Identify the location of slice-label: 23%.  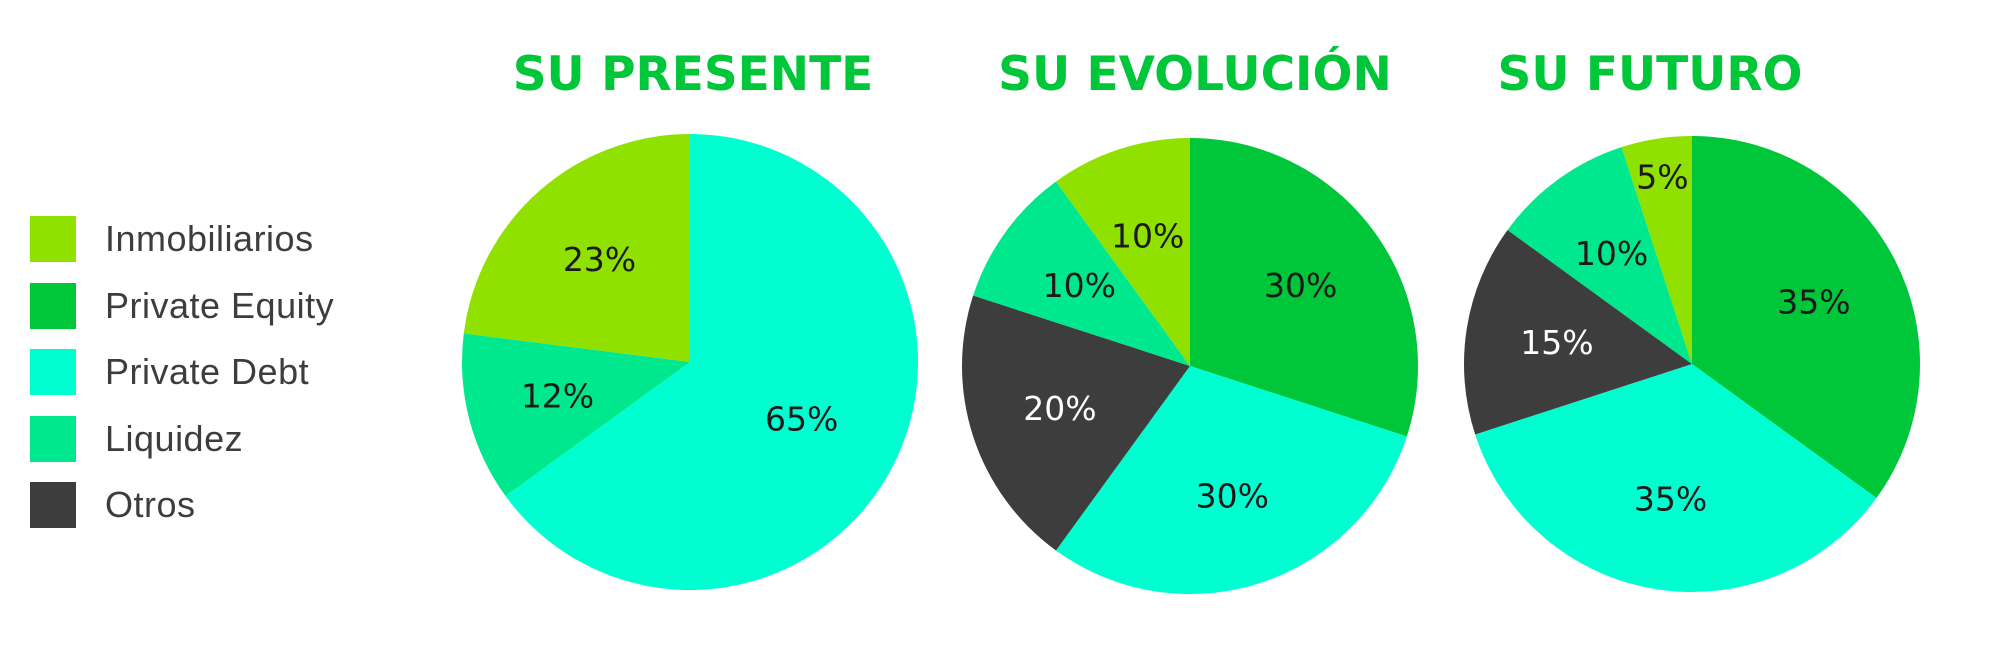
(599, 259).